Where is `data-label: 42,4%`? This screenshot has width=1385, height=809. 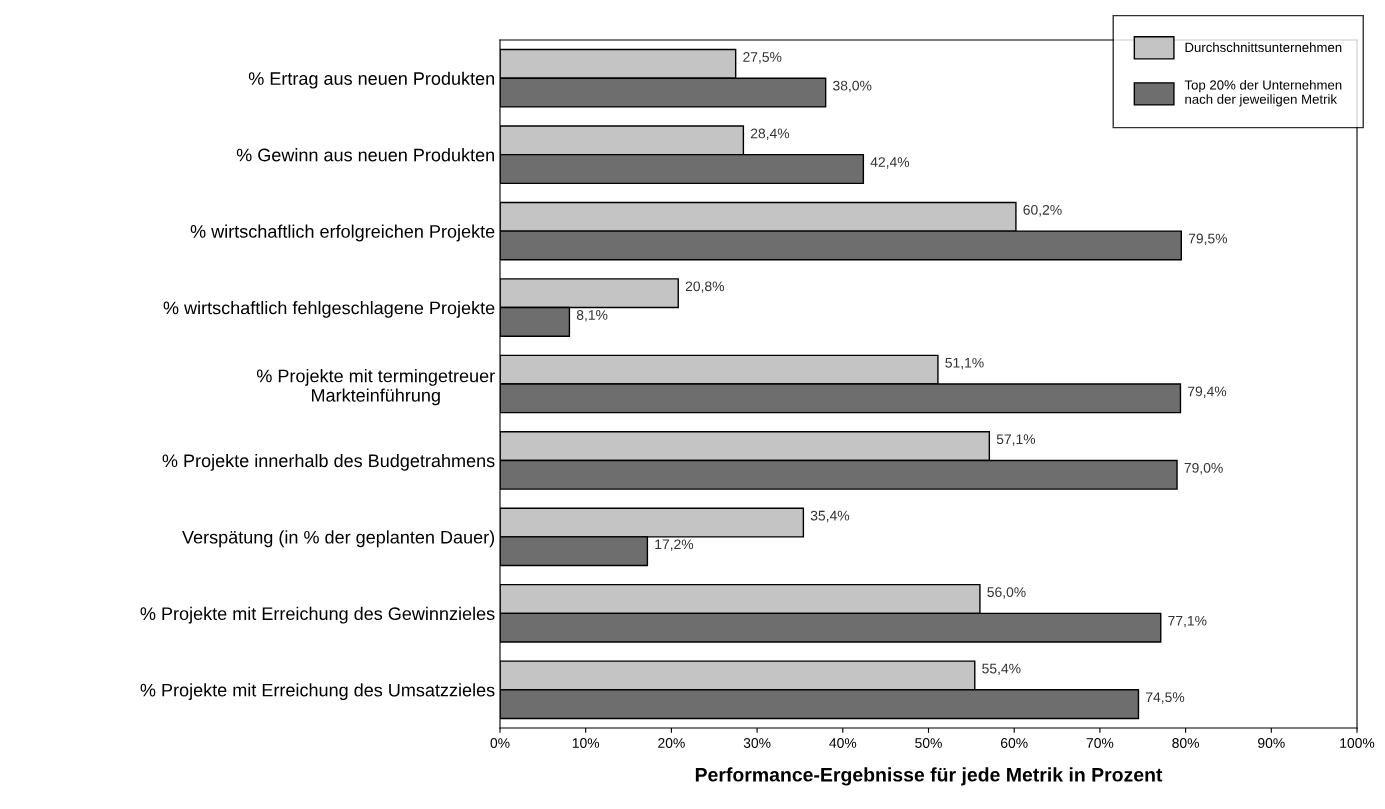 data-label: 42,4% is located at coordinates (890, 163).